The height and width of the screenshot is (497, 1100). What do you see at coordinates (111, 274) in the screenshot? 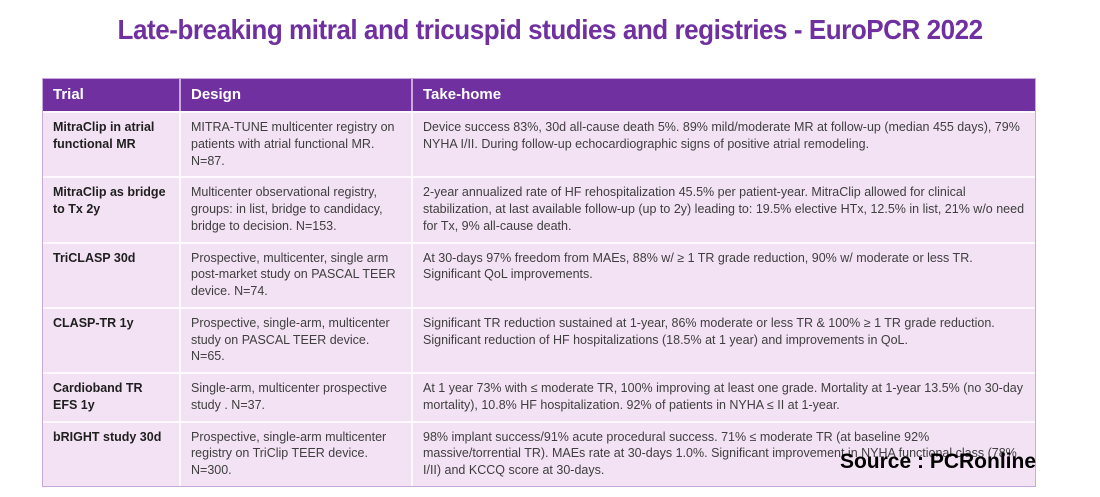
I see `trial-cell: TriCLASP 30d` at bounding box center [111, 274].